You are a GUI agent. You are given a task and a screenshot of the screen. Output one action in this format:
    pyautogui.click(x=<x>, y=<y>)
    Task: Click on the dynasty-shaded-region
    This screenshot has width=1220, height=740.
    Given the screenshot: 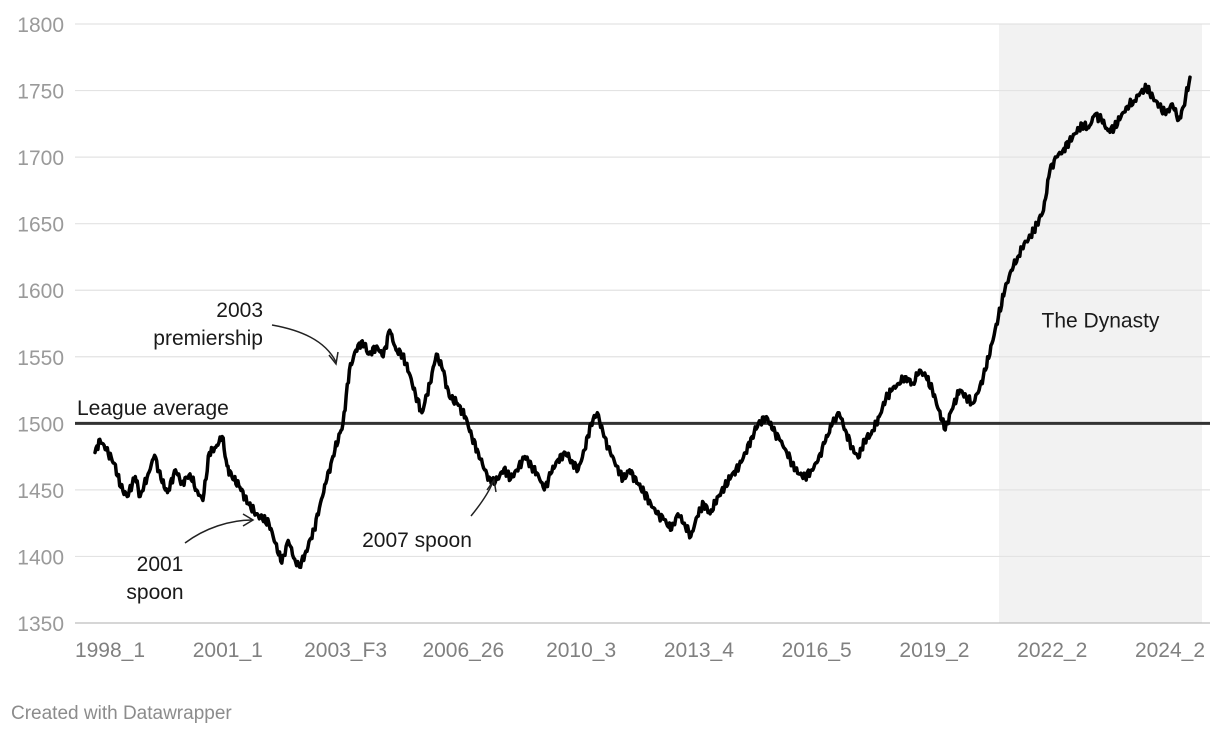 What is the action you would take?
    pyautogui.click(x=1100, y=323)
    